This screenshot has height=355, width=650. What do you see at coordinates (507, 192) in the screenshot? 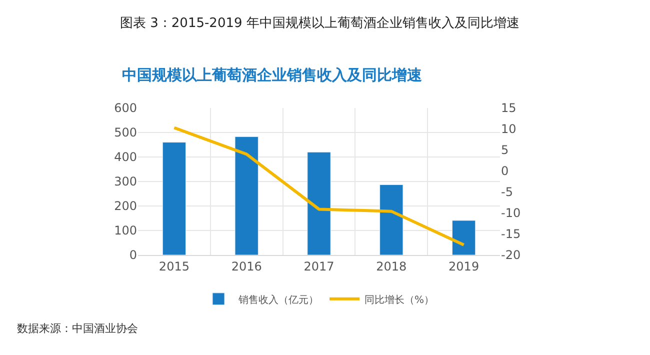
I see `y2-tick-label: -5` at bounding box center [507, 192].